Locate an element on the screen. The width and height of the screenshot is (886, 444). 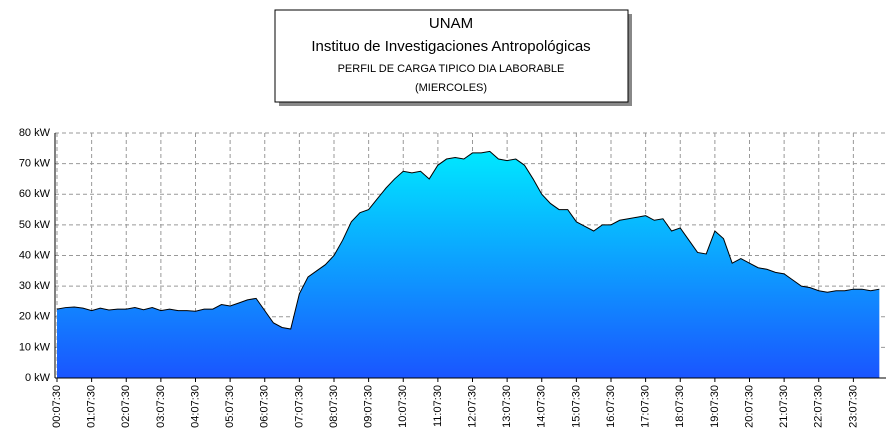
x-tick-label: 05:07:30 is located at coordinates (230, 406).